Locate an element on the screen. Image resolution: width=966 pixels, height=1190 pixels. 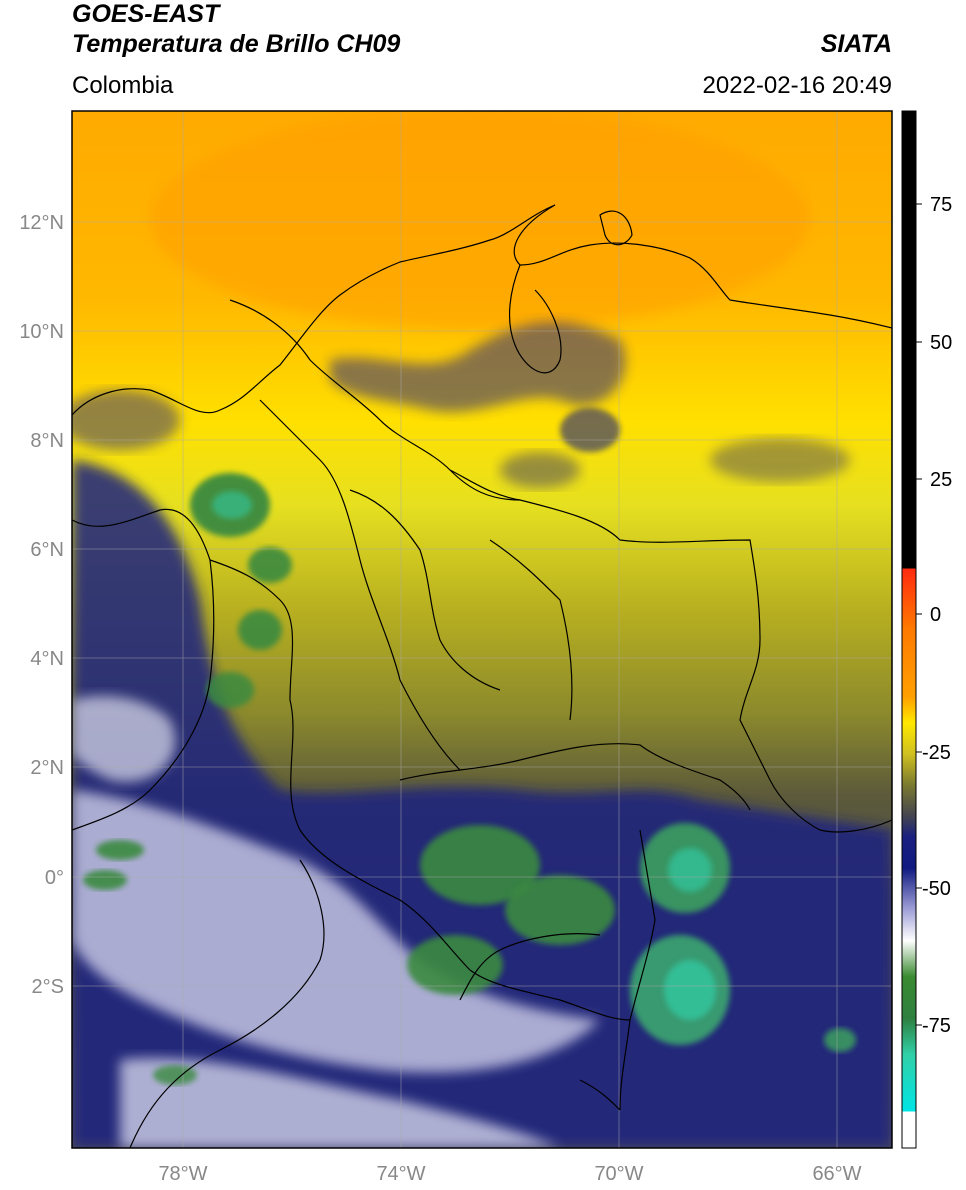
lat-label-4n: 4°N is located at coordinates (47, 659).